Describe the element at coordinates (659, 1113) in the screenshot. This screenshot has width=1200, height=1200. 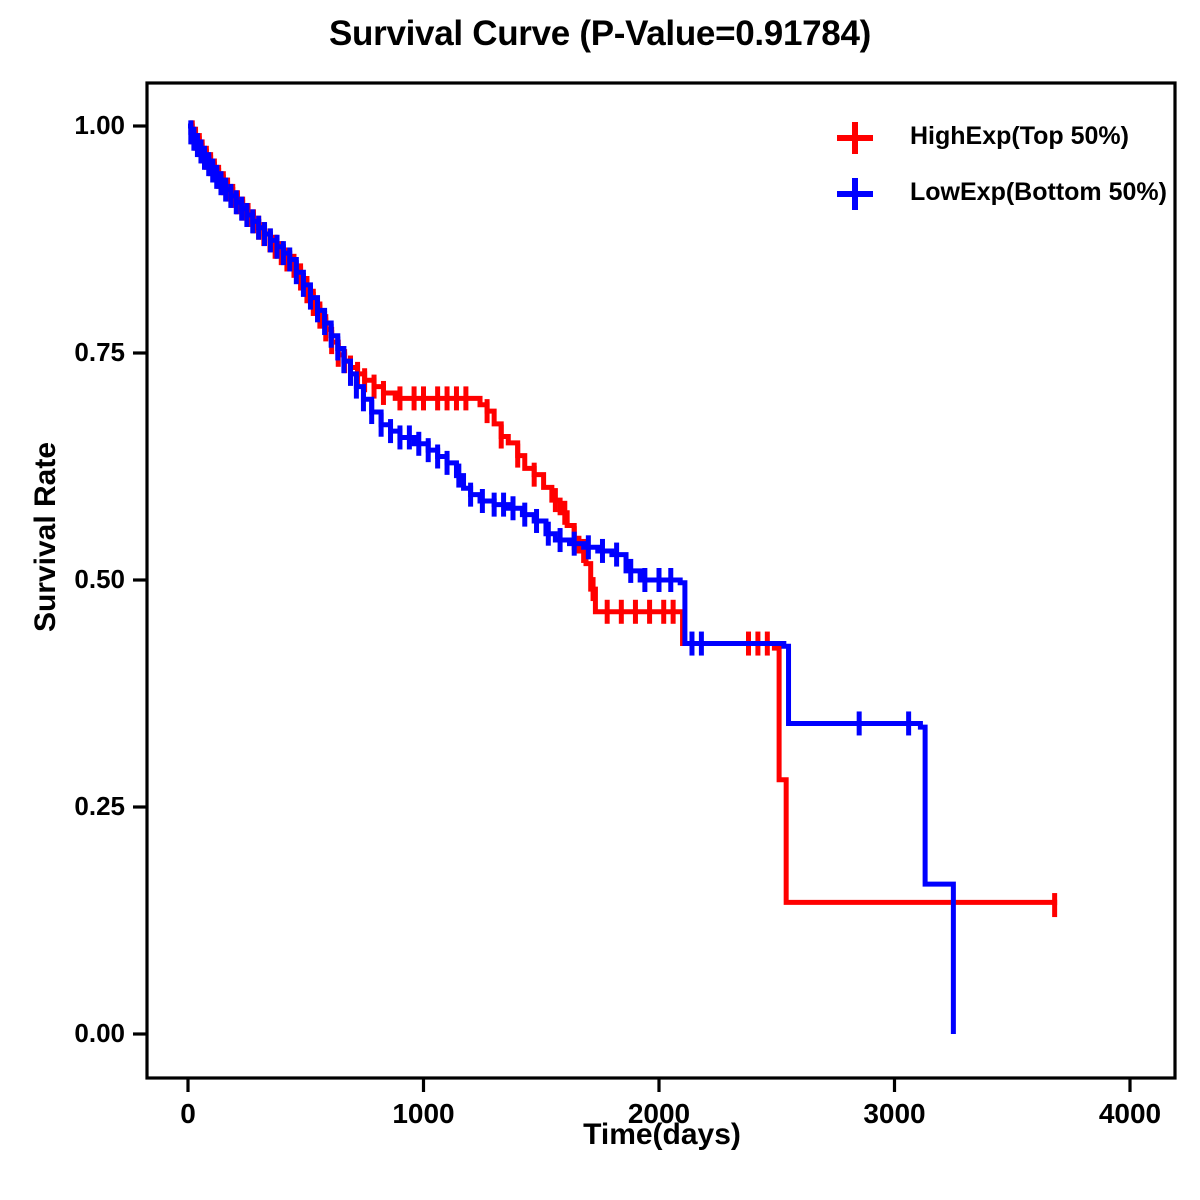
I see `x-tick-label: 2000` at that location.